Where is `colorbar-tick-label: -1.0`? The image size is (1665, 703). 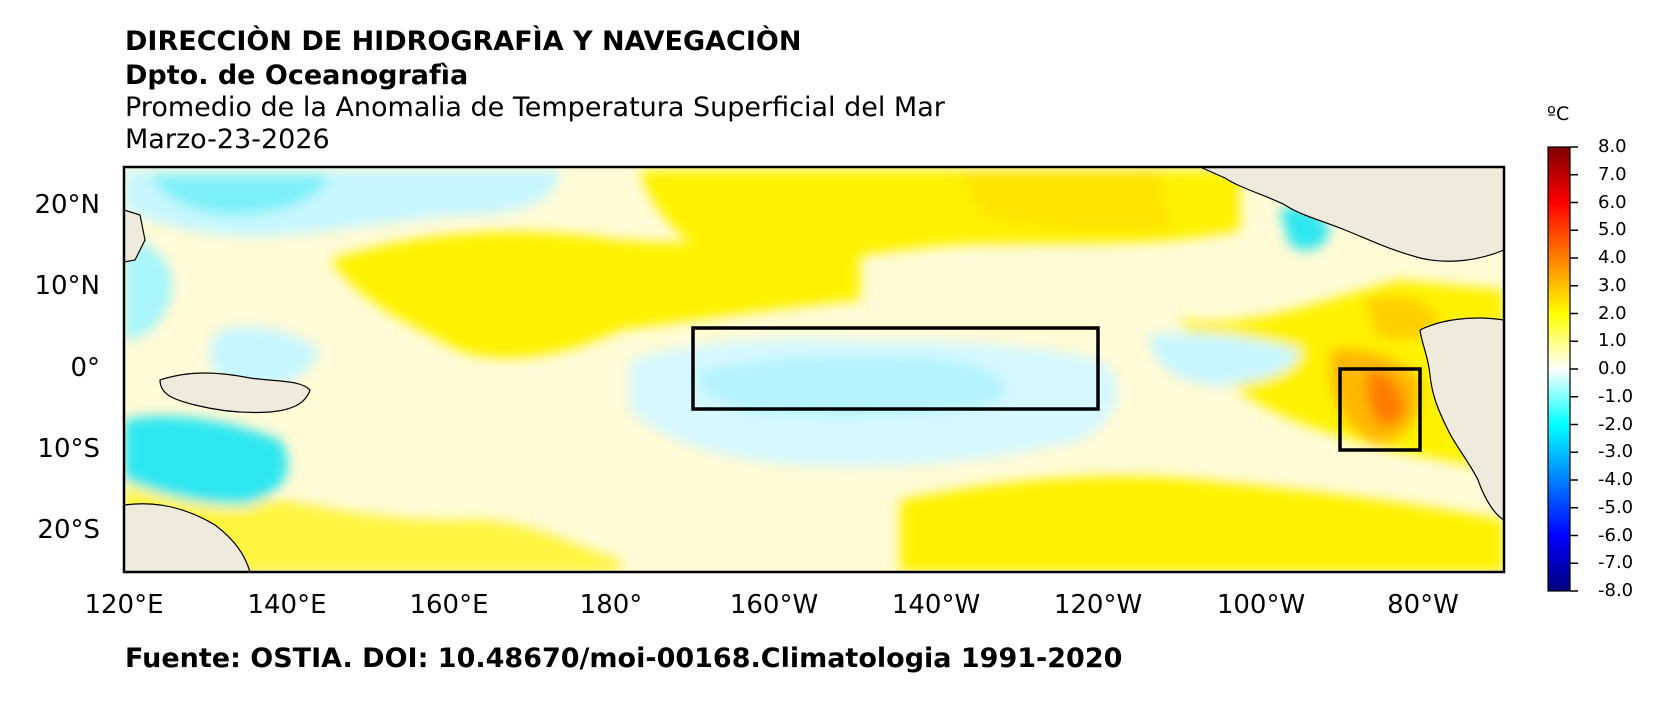 colorbar-tick-label: -1.0 is located at coordinates (1616, 396).